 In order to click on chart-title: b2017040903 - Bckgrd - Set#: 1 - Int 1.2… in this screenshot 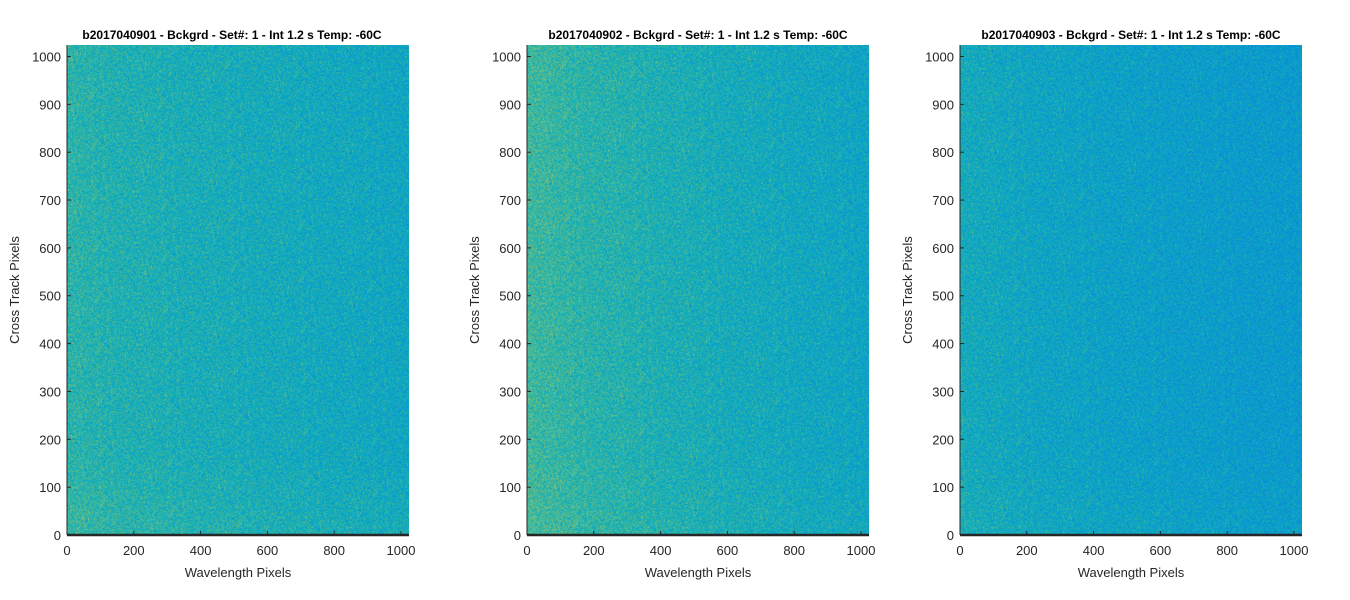, I will do `click(1131, 35)`.